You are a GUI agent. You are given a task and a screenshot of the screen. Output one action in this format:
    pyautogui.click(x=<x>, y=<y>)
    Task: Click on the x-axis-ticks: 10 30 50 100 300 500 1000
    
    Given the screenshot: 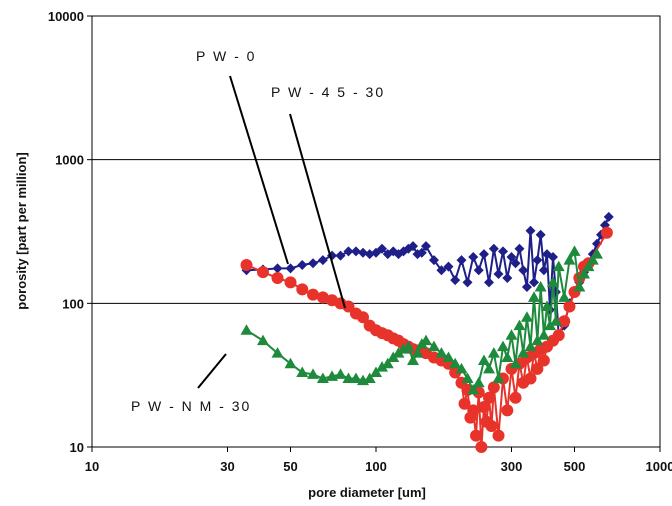 What is the action you would take?
    pyautogui.click(x=378, y=460)
    